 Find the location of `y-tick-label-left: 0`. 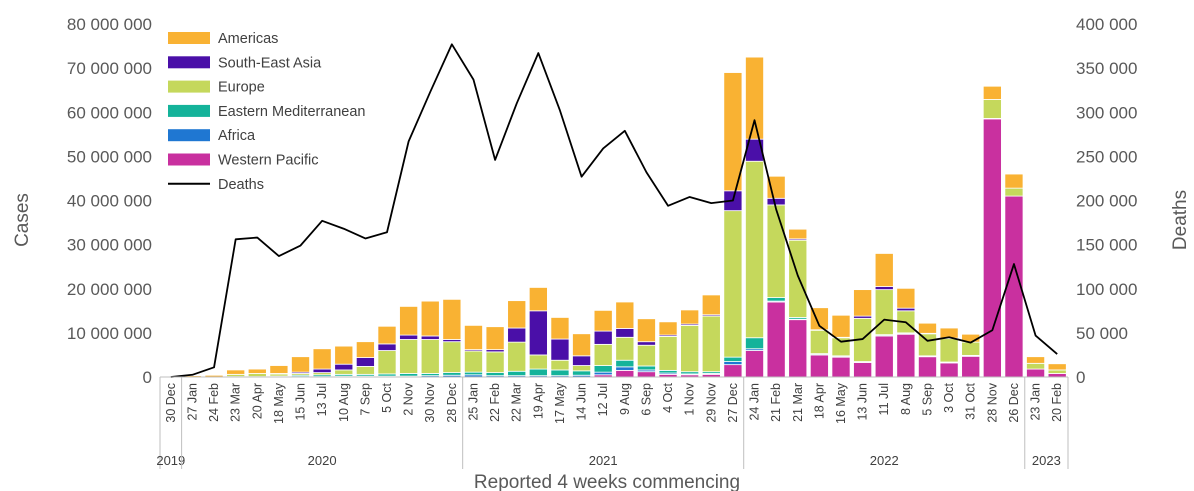

y-tick-label-left: 0 is located at coordinates (147, 377).